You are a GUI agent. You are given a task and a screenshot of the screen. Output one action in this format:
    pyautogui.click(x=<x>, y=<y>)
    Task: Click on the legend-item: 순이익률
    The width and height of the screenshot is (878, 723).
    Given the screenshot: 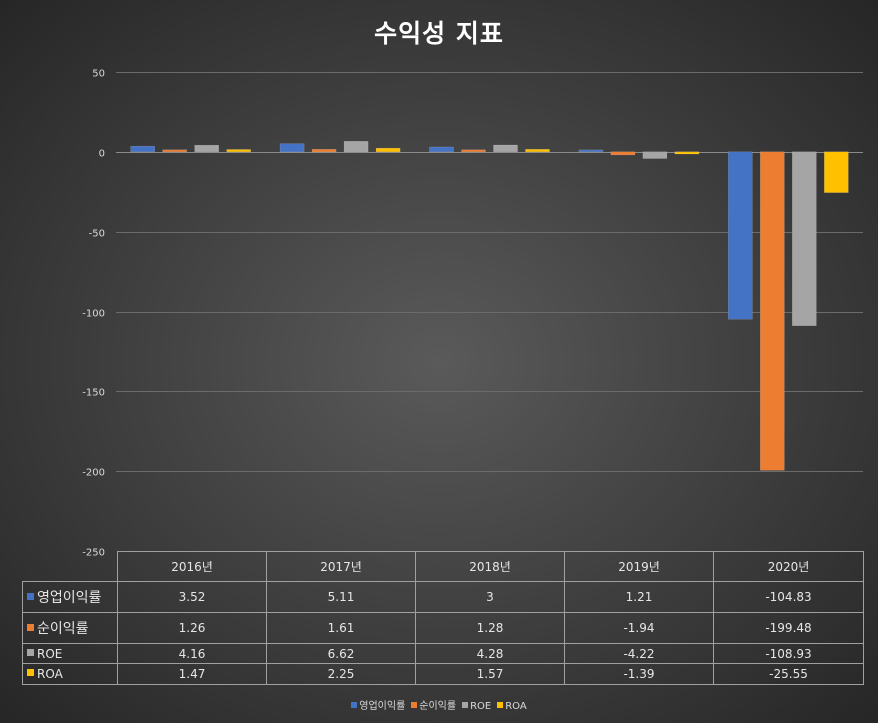 What is the action you would take?
    pyautogui.click(x=433, y=704)
    